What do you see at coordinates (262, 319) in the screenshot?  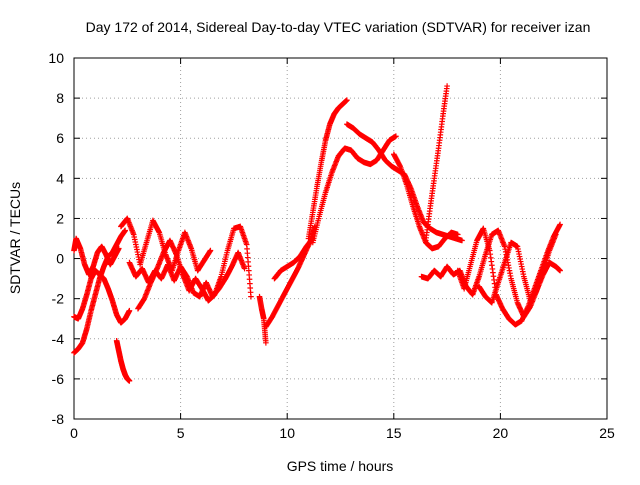 I see `series-track-h` at bounding box center [262, 319].